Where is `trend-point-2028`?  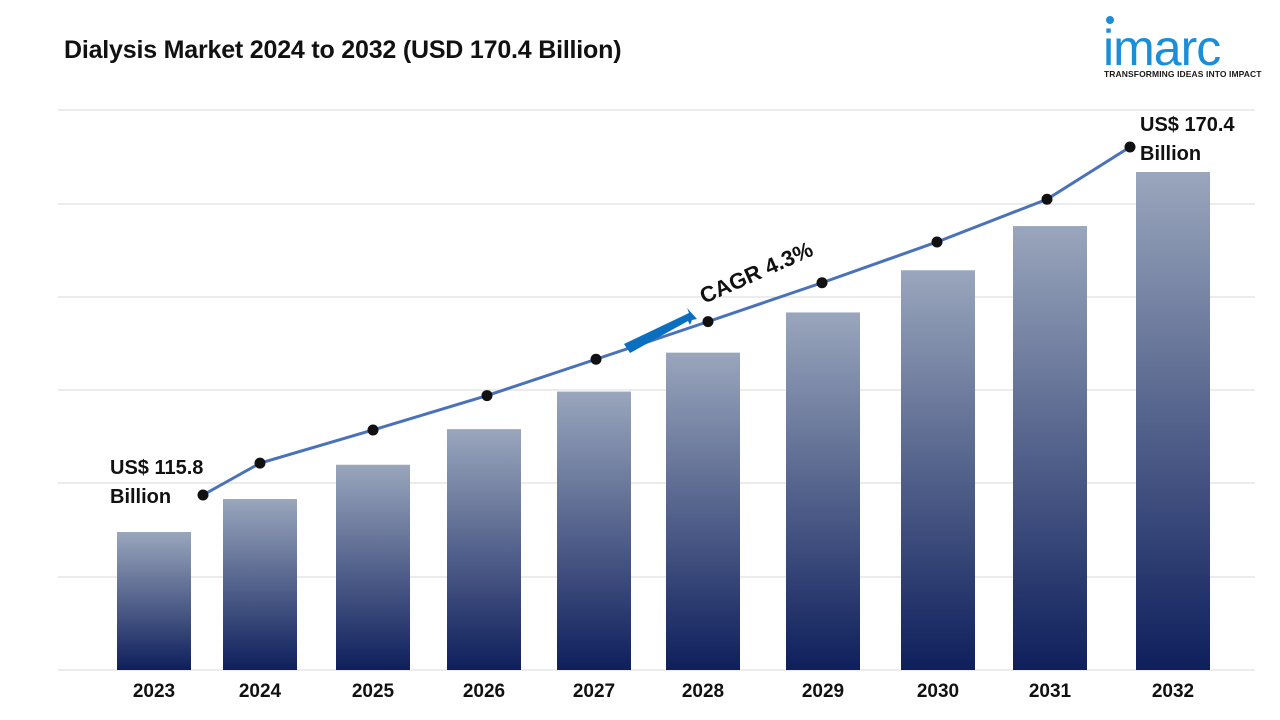 trend-point-2028 is located at coordinates (708, 322).